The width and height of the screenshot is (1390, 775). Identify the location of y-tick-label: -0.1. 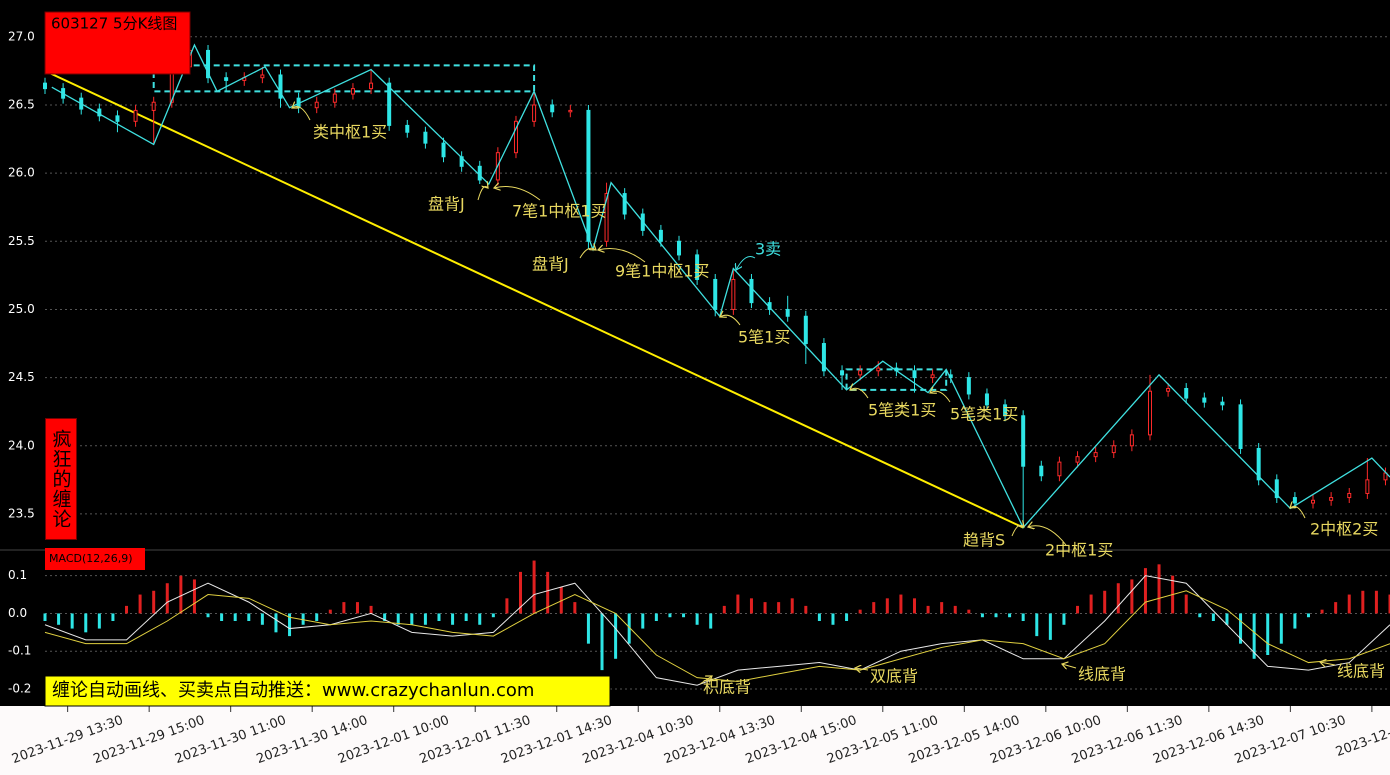
(19, 651).